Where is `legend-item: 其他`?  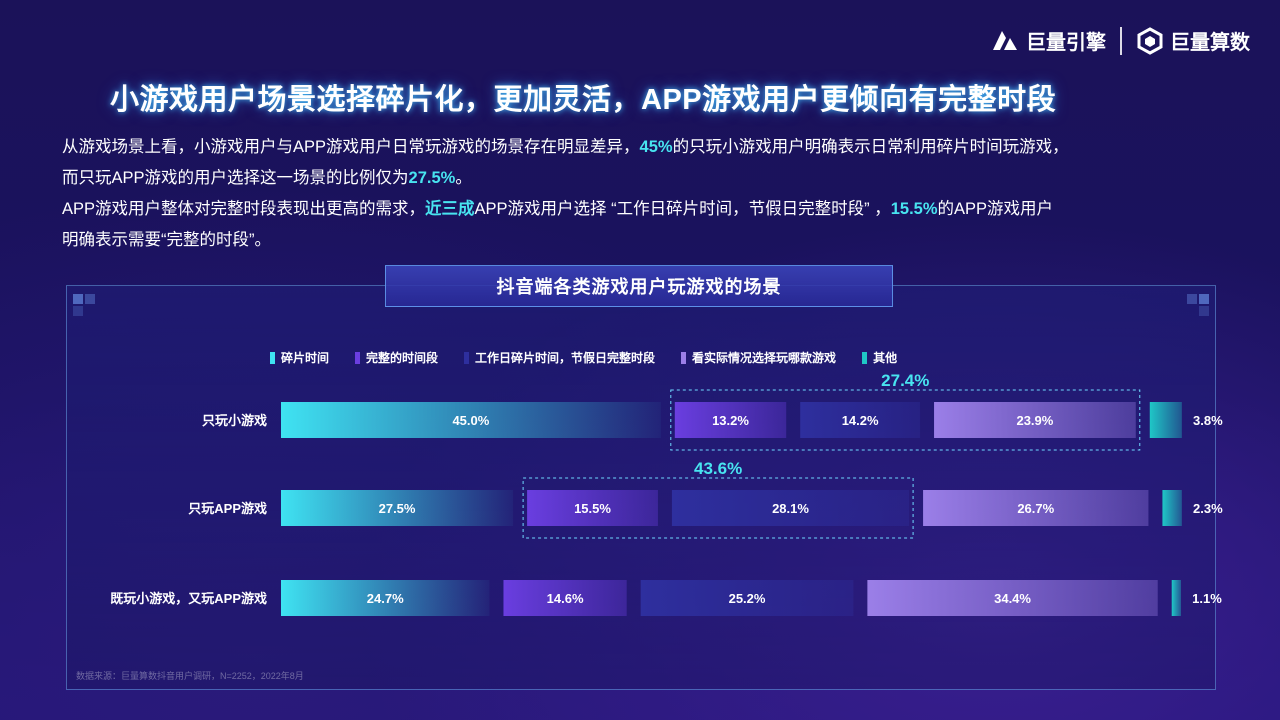 legend-item: 其他 is located at coordinates (879, 357).